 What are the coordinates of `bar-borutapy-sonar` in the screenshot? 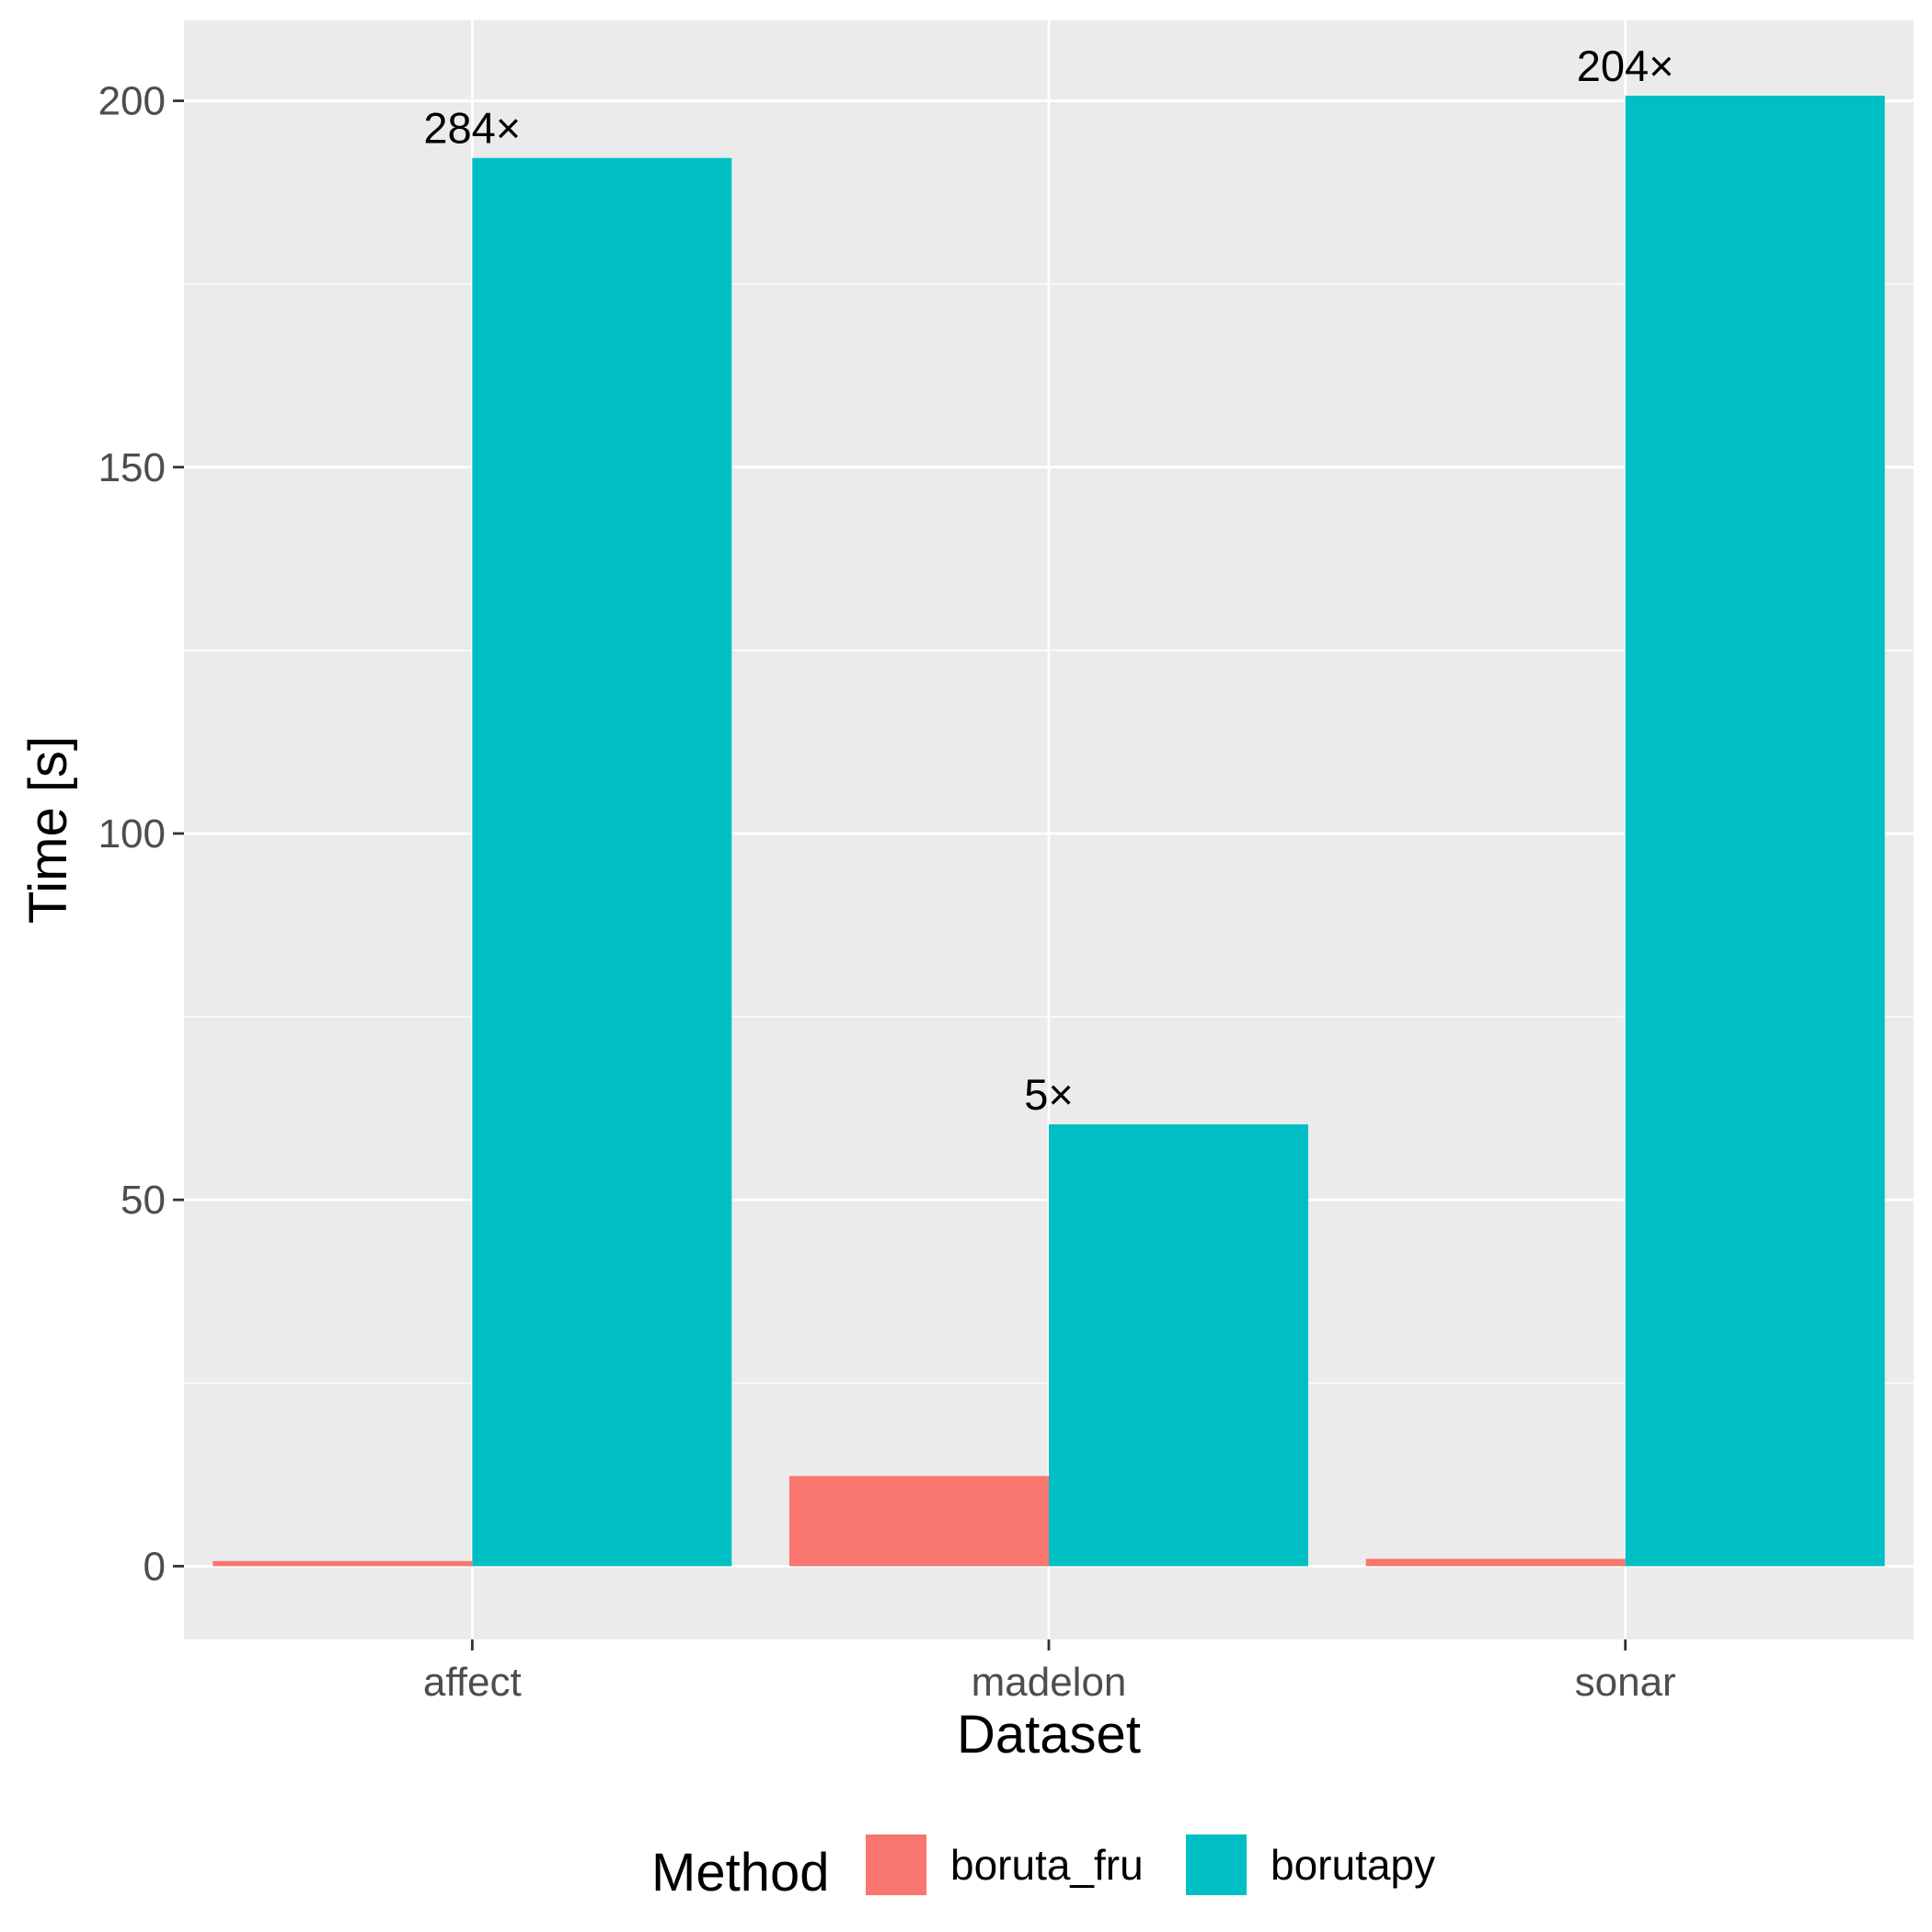 It's located at (1755, 831).